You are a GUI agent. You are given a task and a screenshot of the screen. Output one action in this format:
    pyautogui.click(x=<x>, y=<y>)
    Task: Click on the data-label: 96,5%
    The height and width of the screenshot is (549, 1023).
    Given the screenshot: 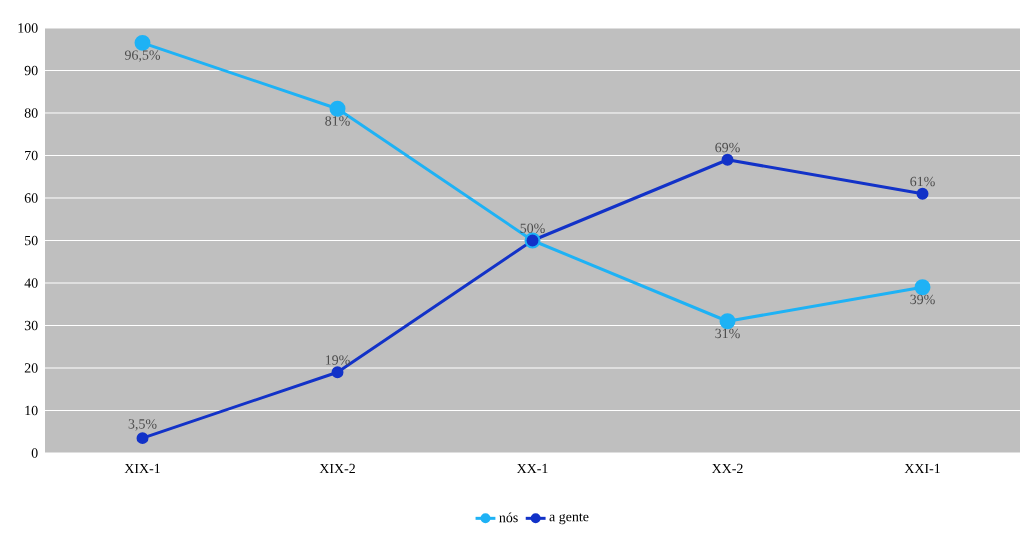 What is the action you would take?
    pyautogui.click(x=142, y=56)
    